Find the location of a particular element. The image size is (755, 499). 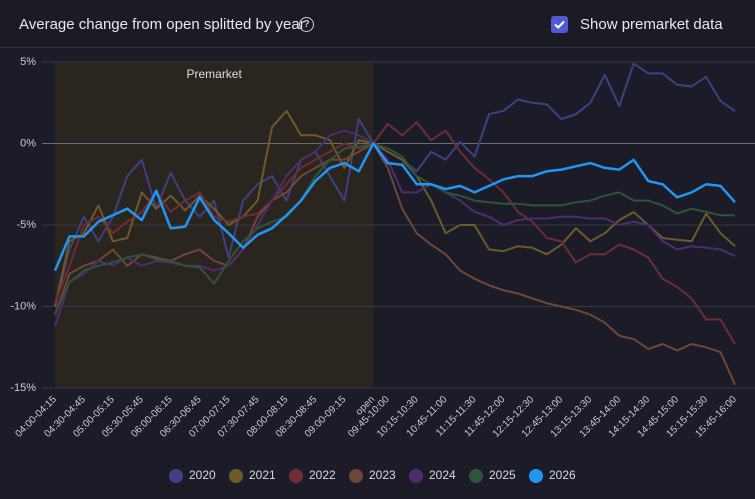

checkmark-path is located at coordinates (559, 24).